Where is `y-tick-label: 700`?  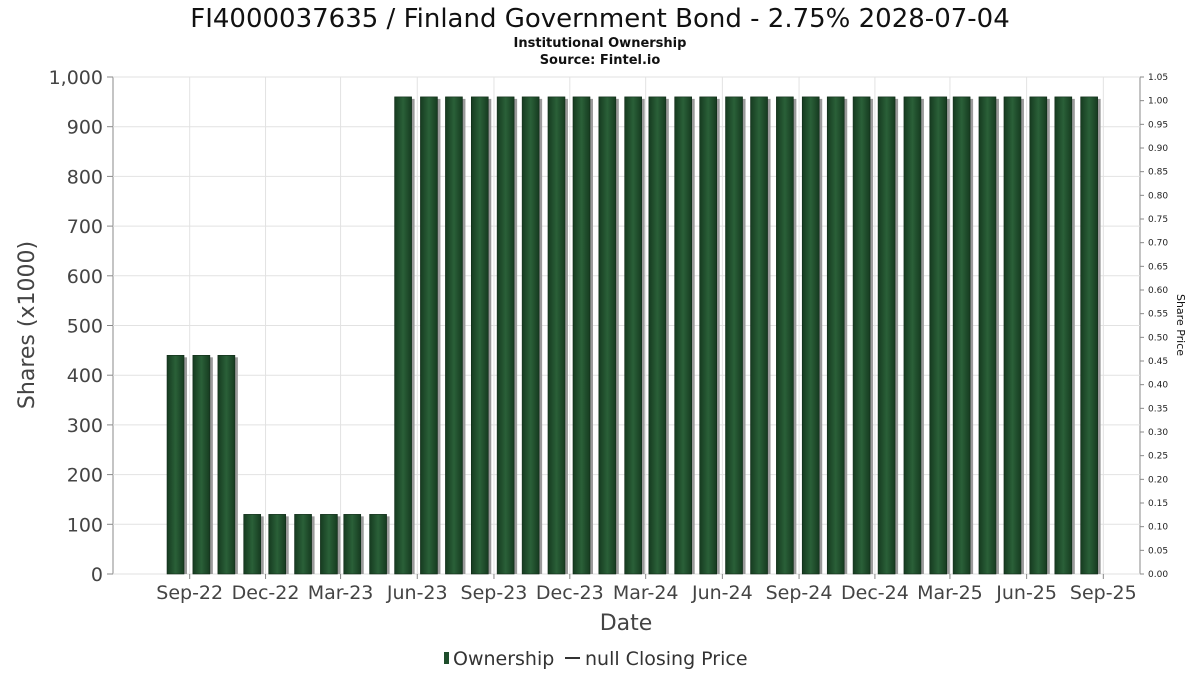 y-tick-label: 700 is located at coordinates (85, 227).